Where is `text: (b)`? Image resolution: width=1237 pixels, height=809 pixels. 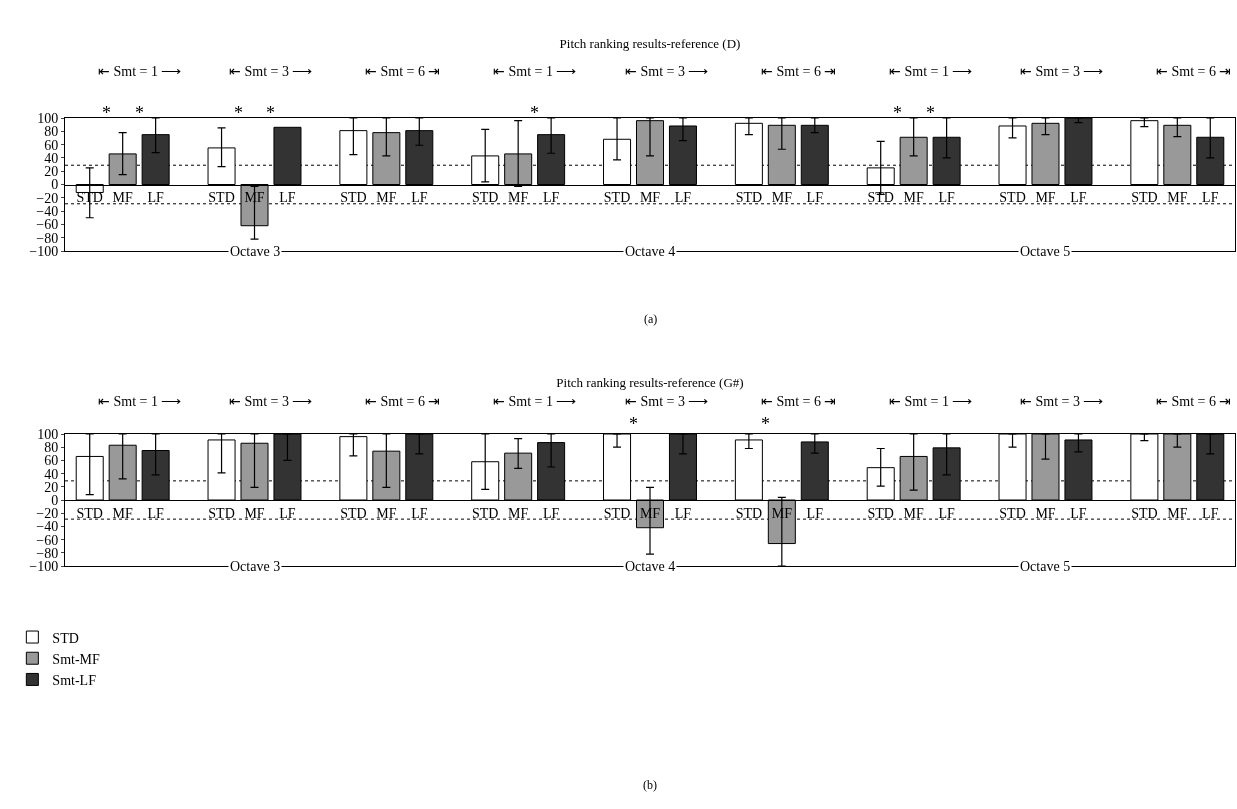 text: (b) is located at coordinates (650, 785).